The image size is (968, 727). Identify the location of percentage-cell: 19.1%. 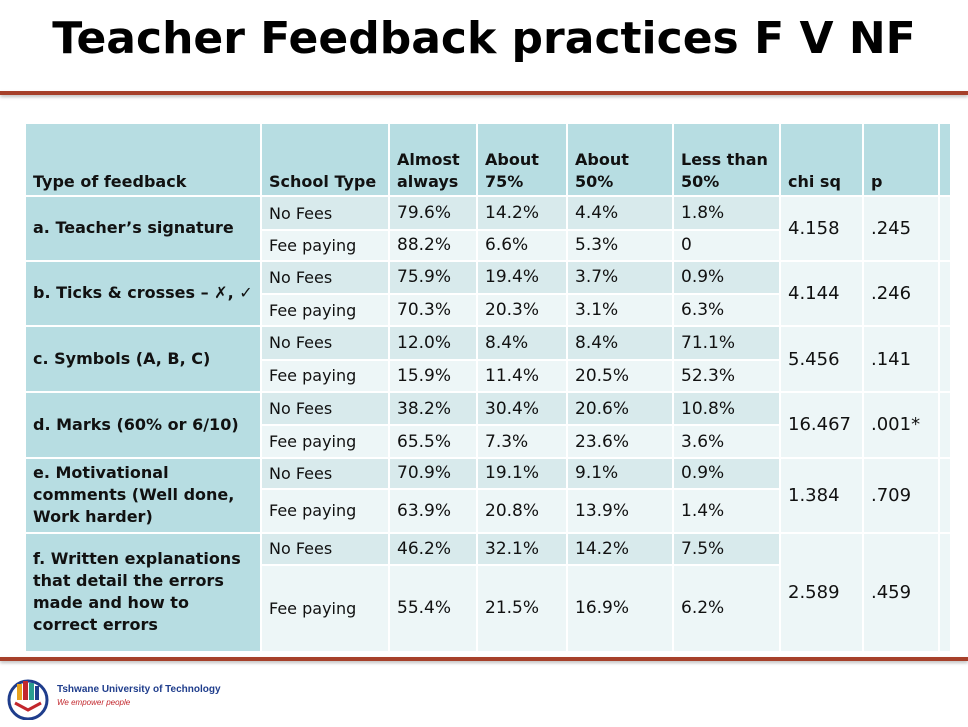
(522, 473).